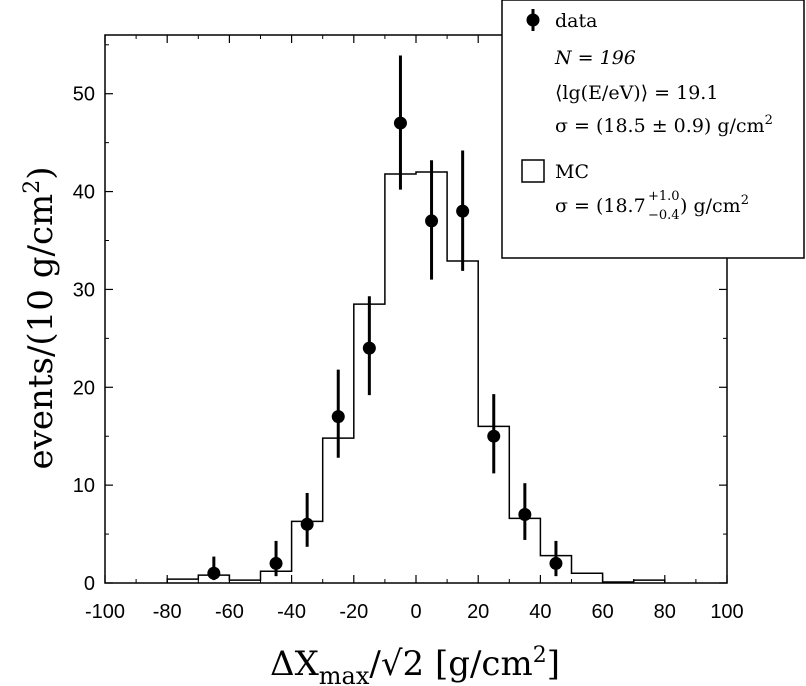 This screenshot has height=686, width=806. I want to click on x-axis-title: ΔXmax/√2 [g/cm2], so click(415, 664).